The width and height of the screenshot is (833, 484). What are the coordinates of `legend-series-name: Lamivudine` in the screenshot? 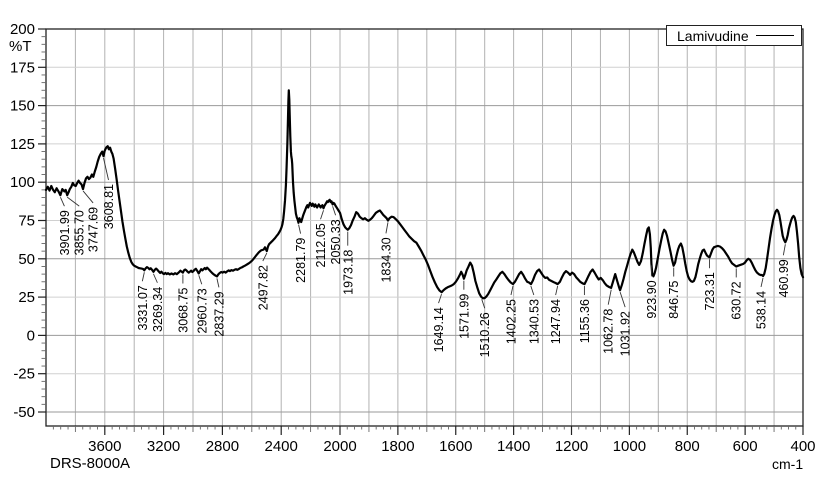 It's located at (713, 36).